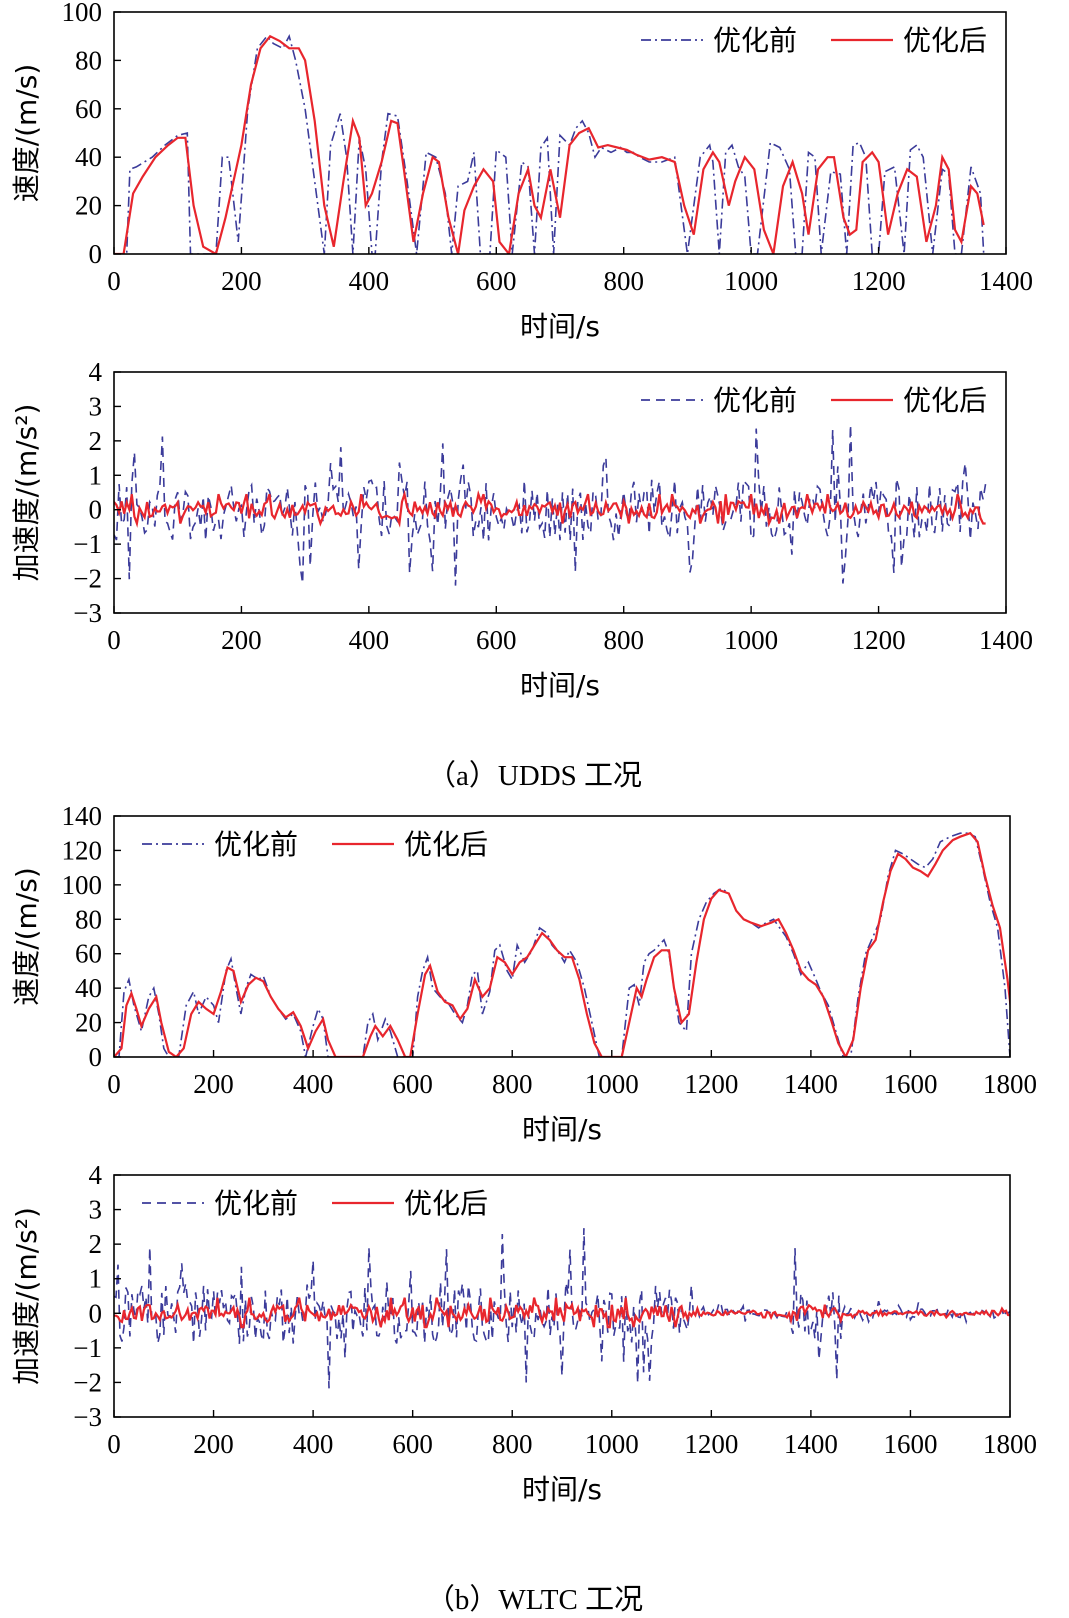 This screenshot has width=1069, height=1618. Describe the element at coordinates (82, 816) in the screenshot. I see `y-tick-label: 140` at that location.